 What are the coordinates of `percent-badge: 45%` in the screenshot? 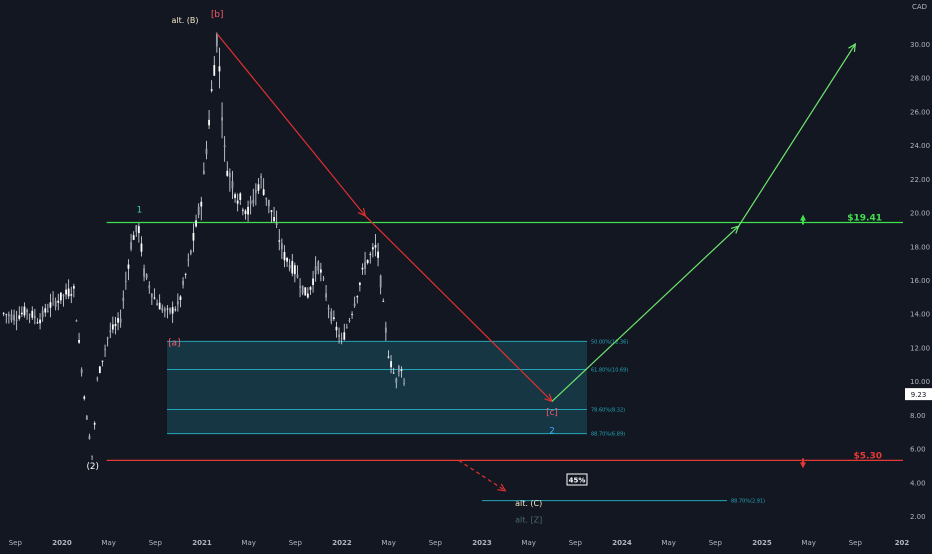 It's located at (577, 481).